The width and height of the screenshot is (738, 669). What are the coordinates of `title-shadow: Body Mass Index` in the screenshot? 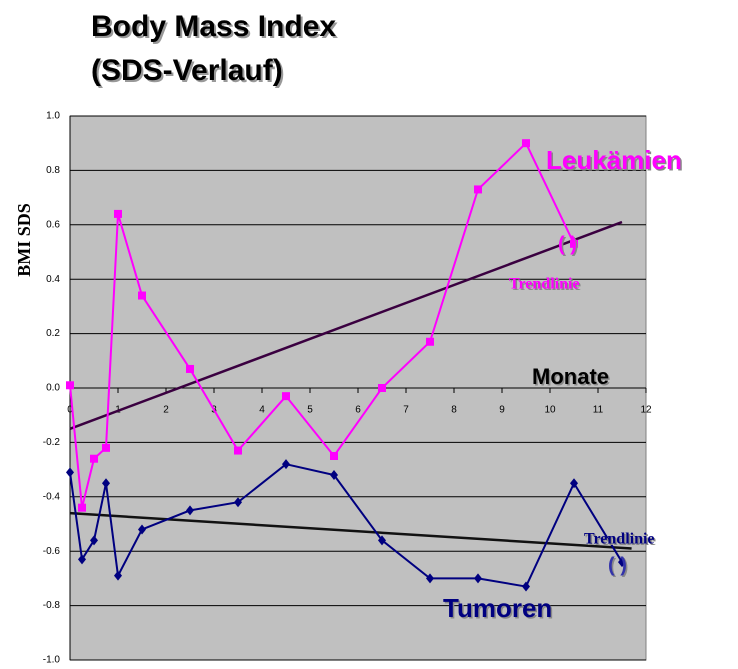 It's located at (215, 28).